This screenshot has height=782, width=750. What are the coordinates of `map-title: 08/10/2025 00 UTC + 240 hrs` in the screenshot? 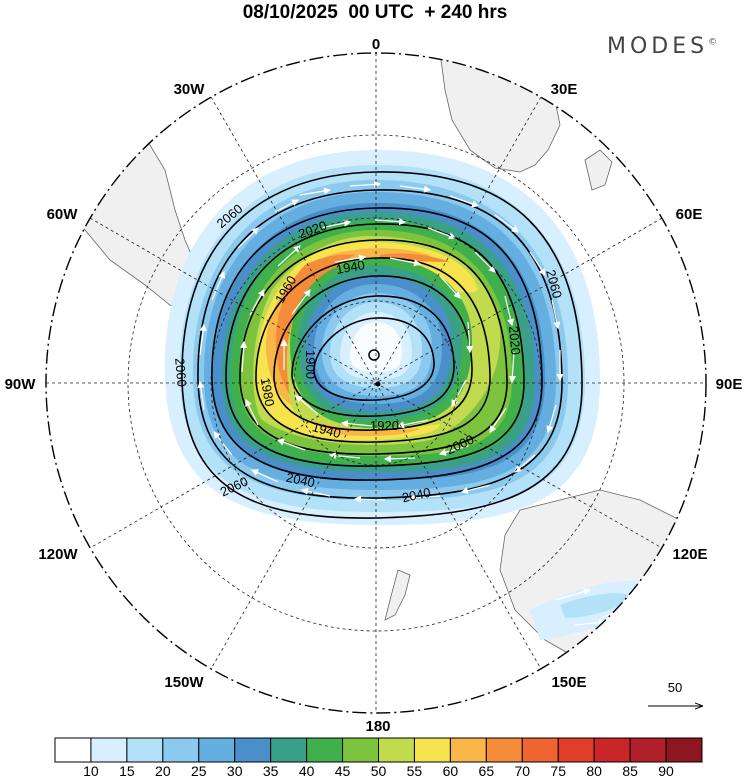 It's located at (375, 12).